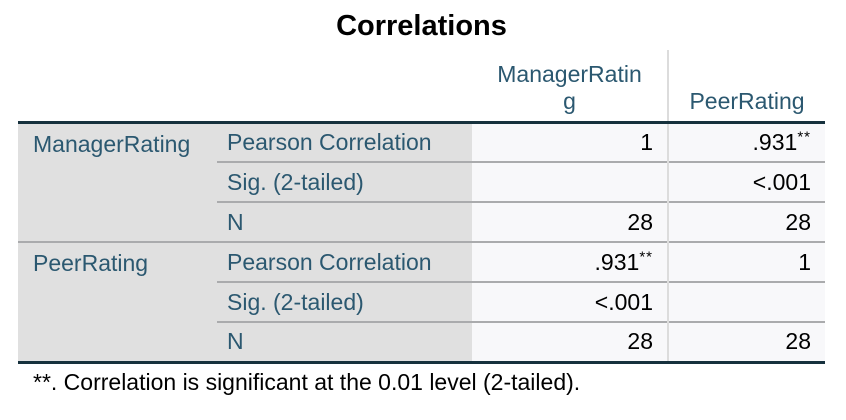 This screenshot has height=420, width=846. I want to click on row-label-managerrating: ManagerRating, so click(117, 182).